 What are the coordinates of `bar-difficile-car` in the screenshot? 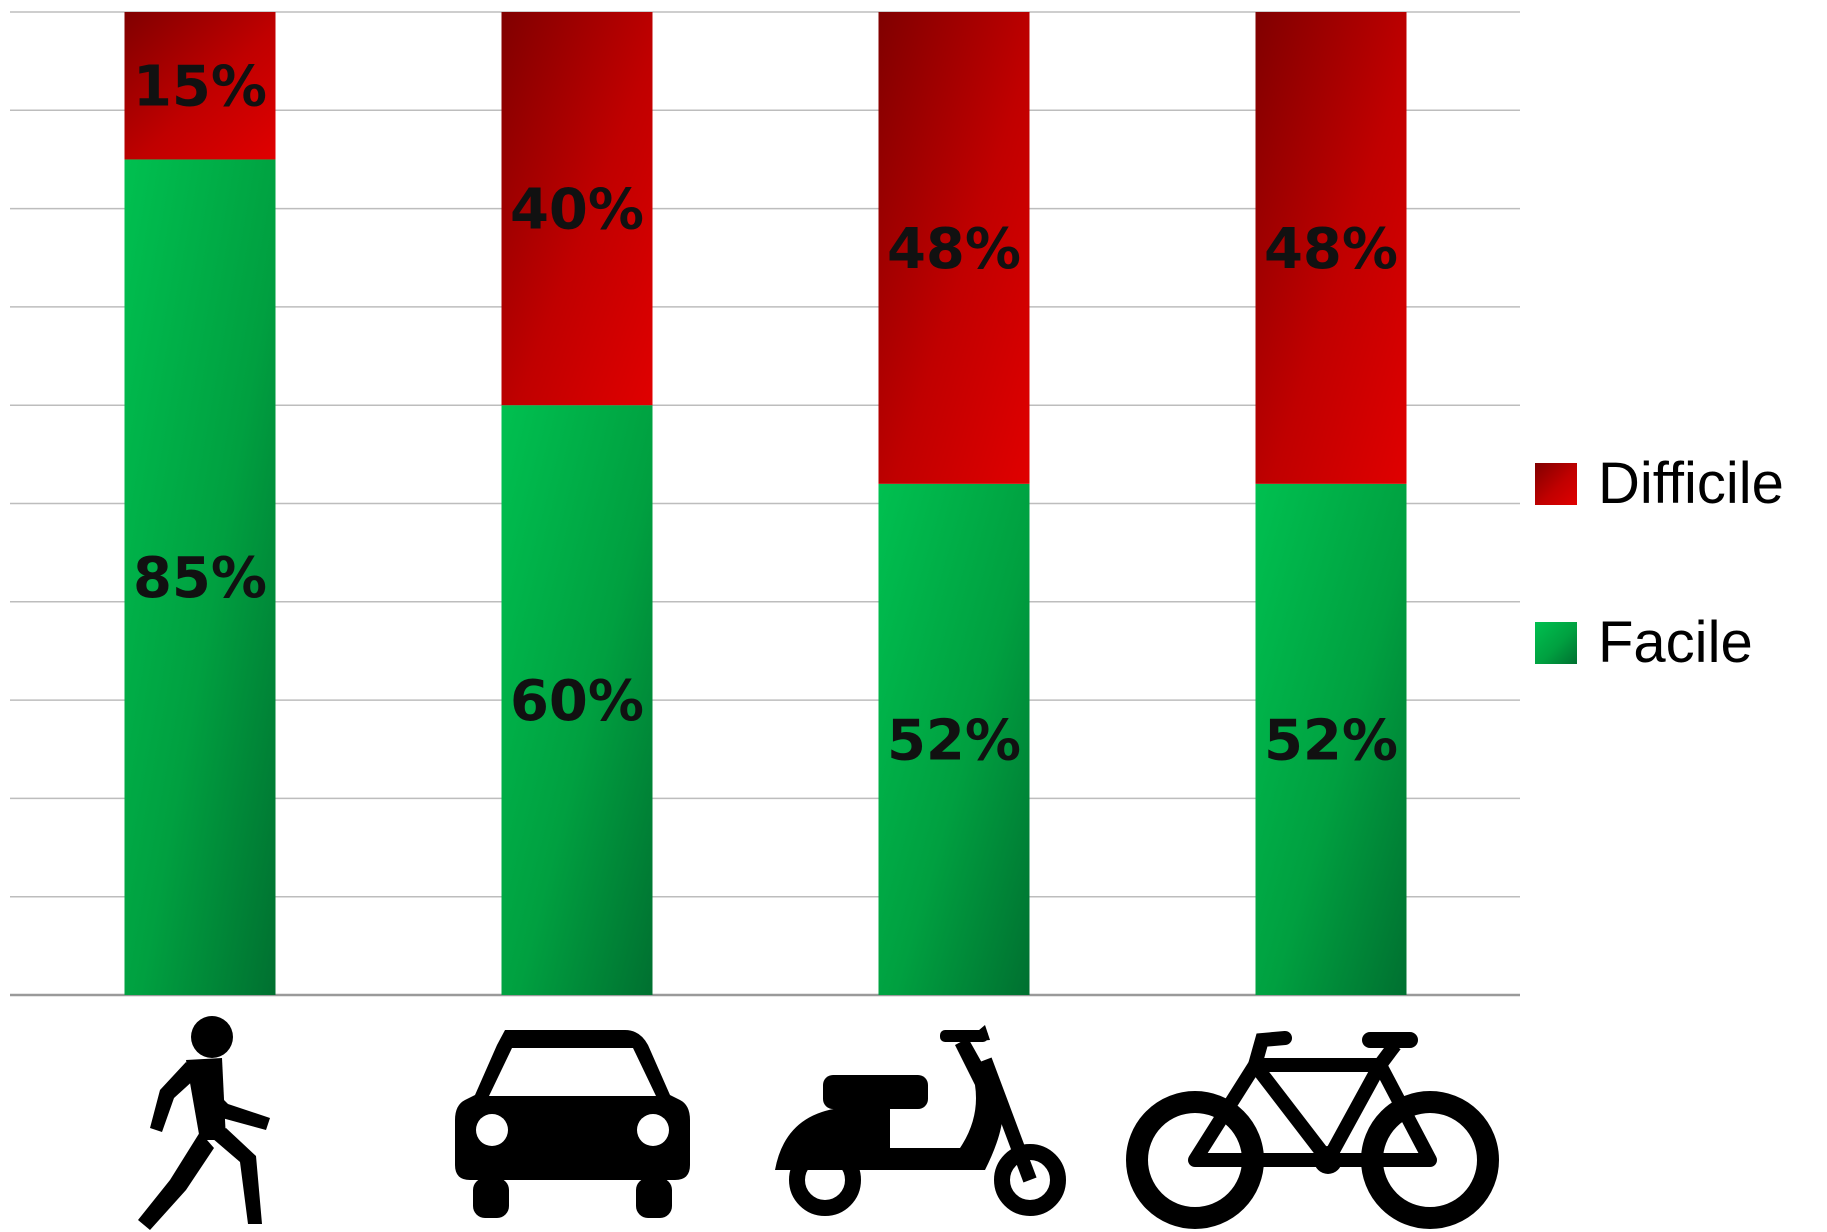 It's located at (577, 209).